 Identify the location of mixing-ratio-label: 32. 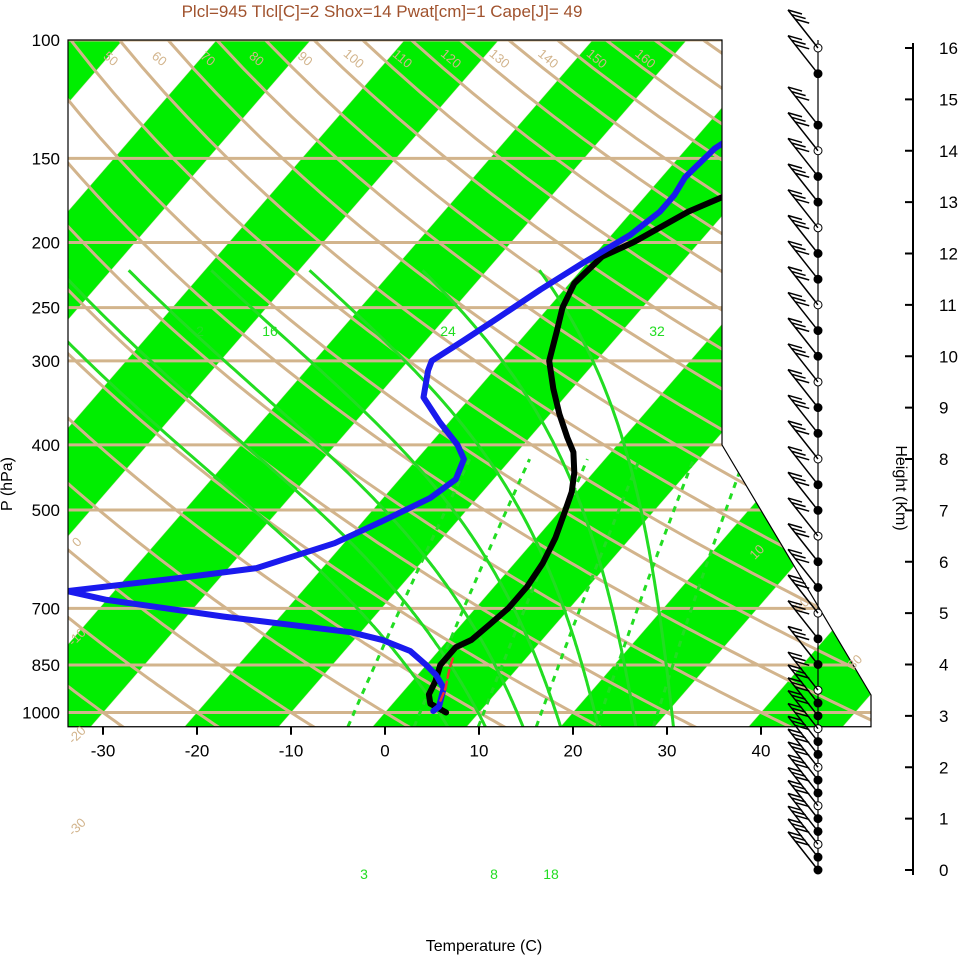
(657, 331).